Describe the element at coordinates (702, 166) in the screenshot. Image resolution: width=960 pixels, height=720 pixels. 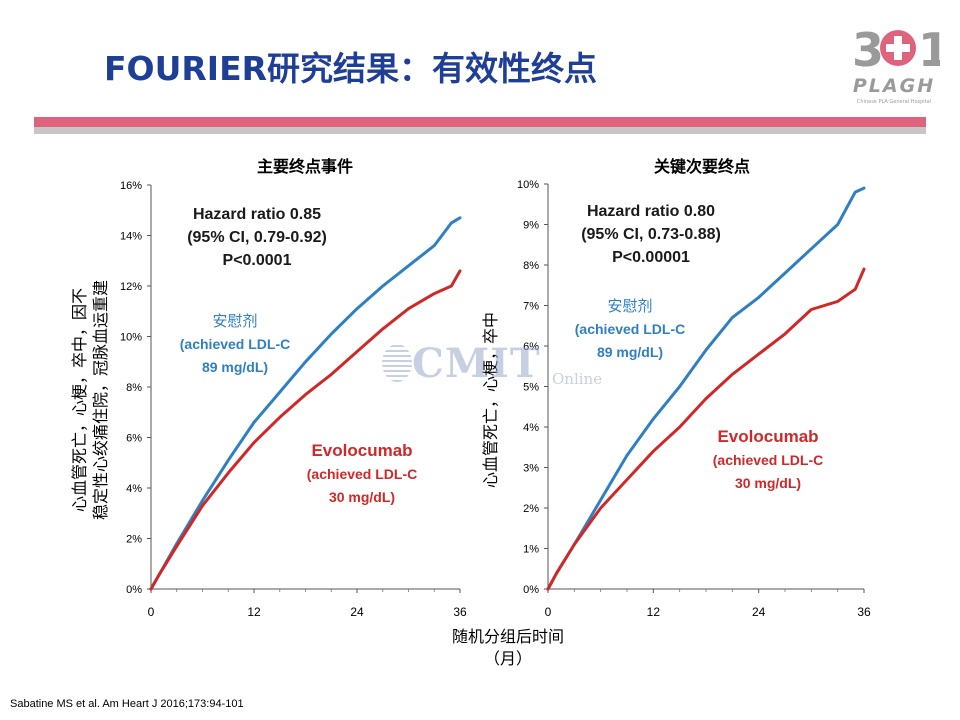
I see `chart-title: 关键次要终点` at that location.